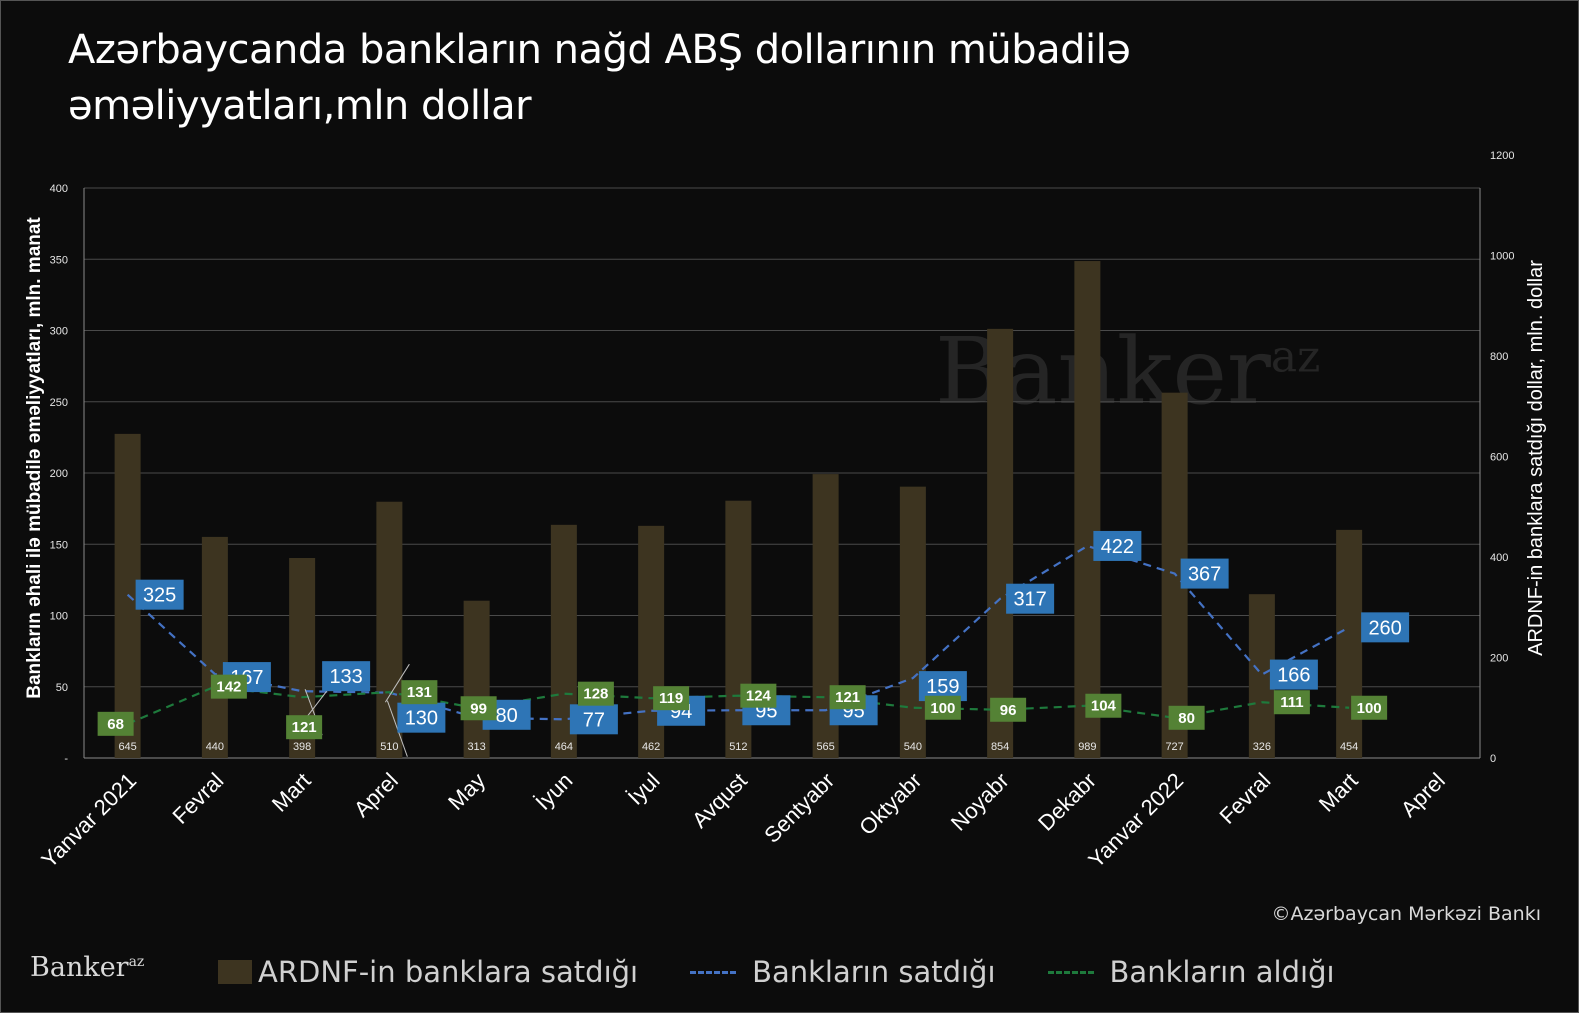  What do you see at coordinates (1295, 357) in the screenshot?
I see `watermark-sup: az` at bounding box center [1295, 357].